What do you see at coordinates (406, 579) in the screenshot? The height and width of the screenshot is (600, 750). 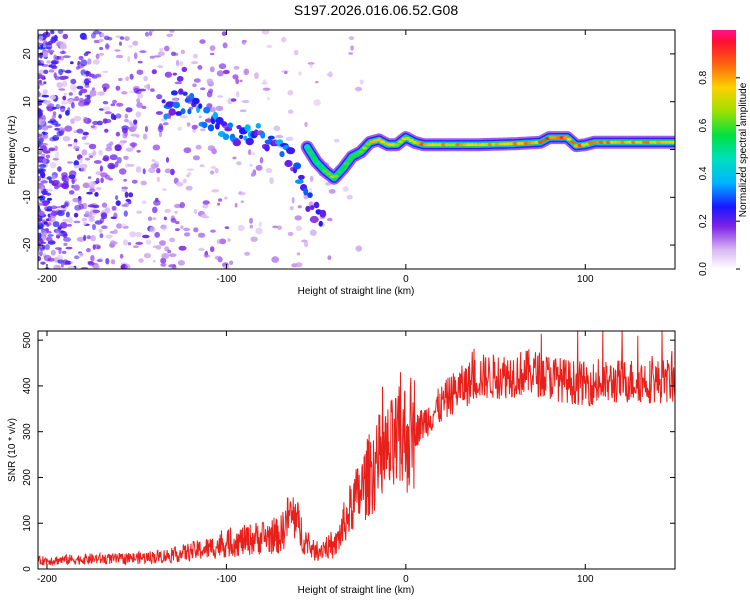 I see `snr-xtick-label: 0` at bounding box center [406, 579].